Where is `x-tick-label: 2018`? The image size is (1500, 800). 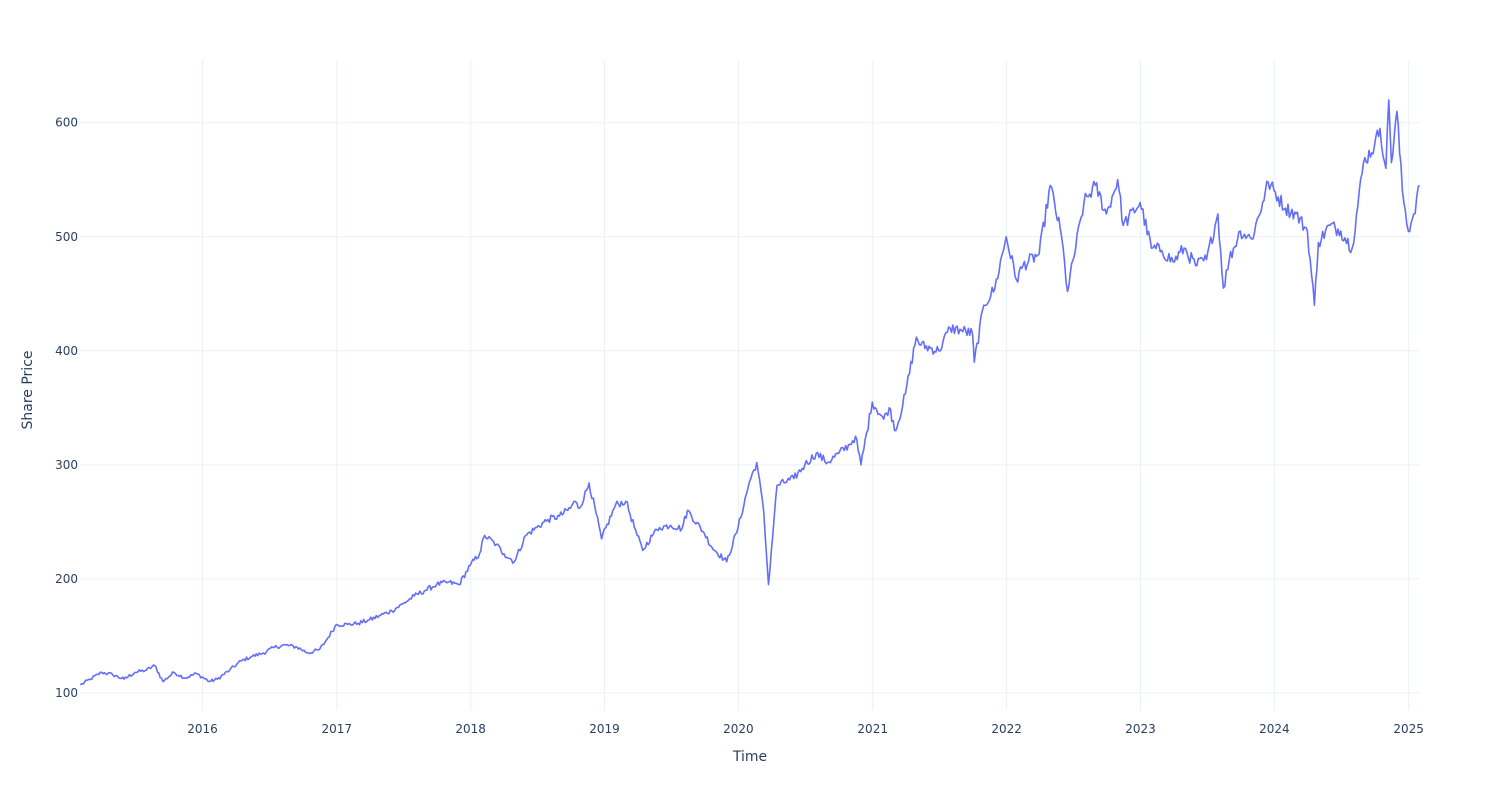
x-tick-label: 2018 is located at coordinates (470, 729).